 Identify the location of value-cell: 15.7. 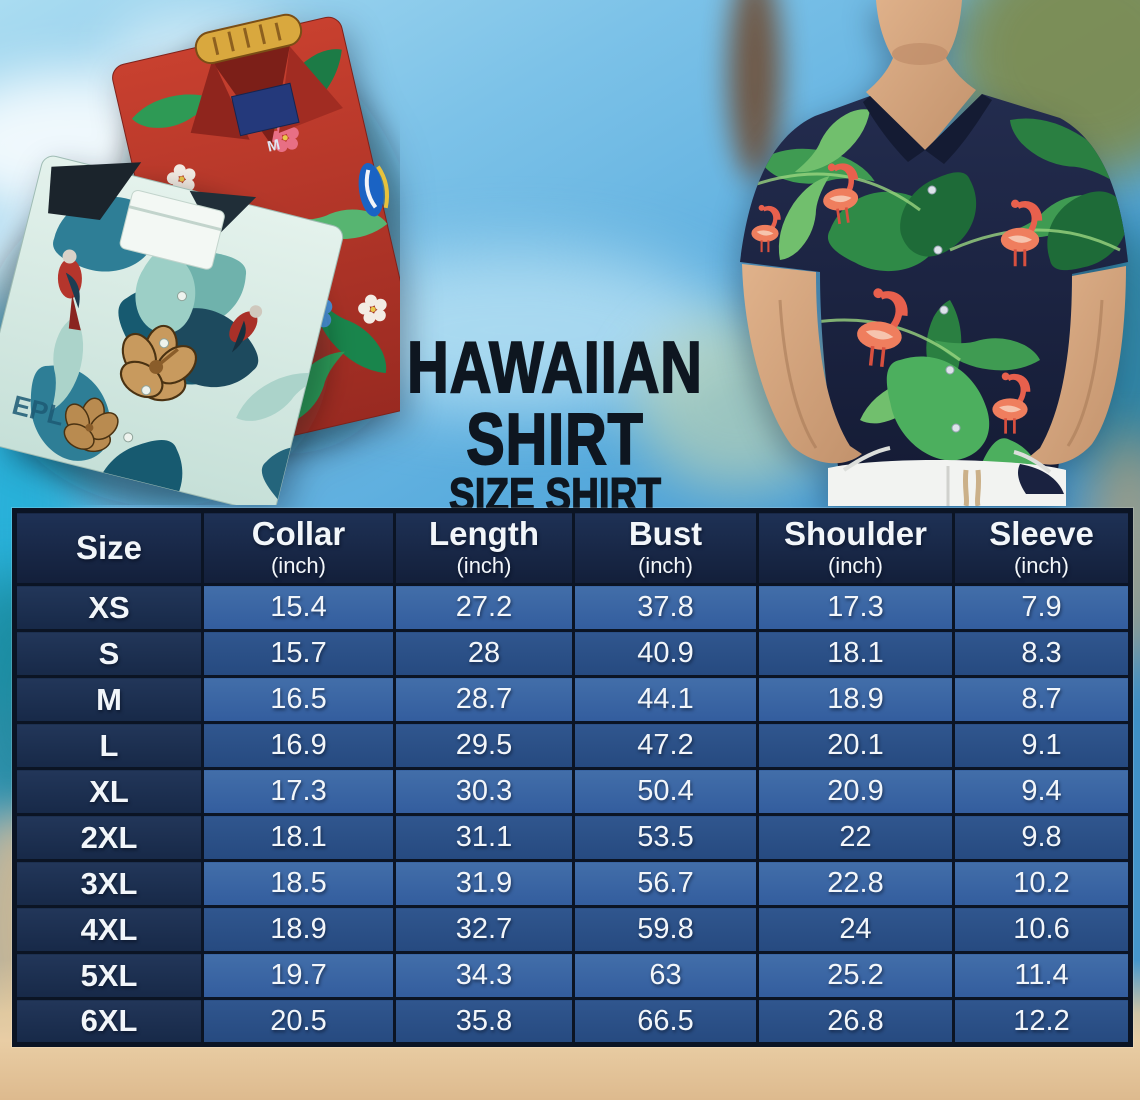
(298, 653).